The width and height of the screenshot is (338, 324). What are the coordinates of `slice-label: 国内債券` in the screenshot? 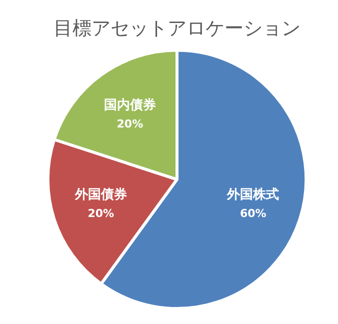 It's located at (130, 106).